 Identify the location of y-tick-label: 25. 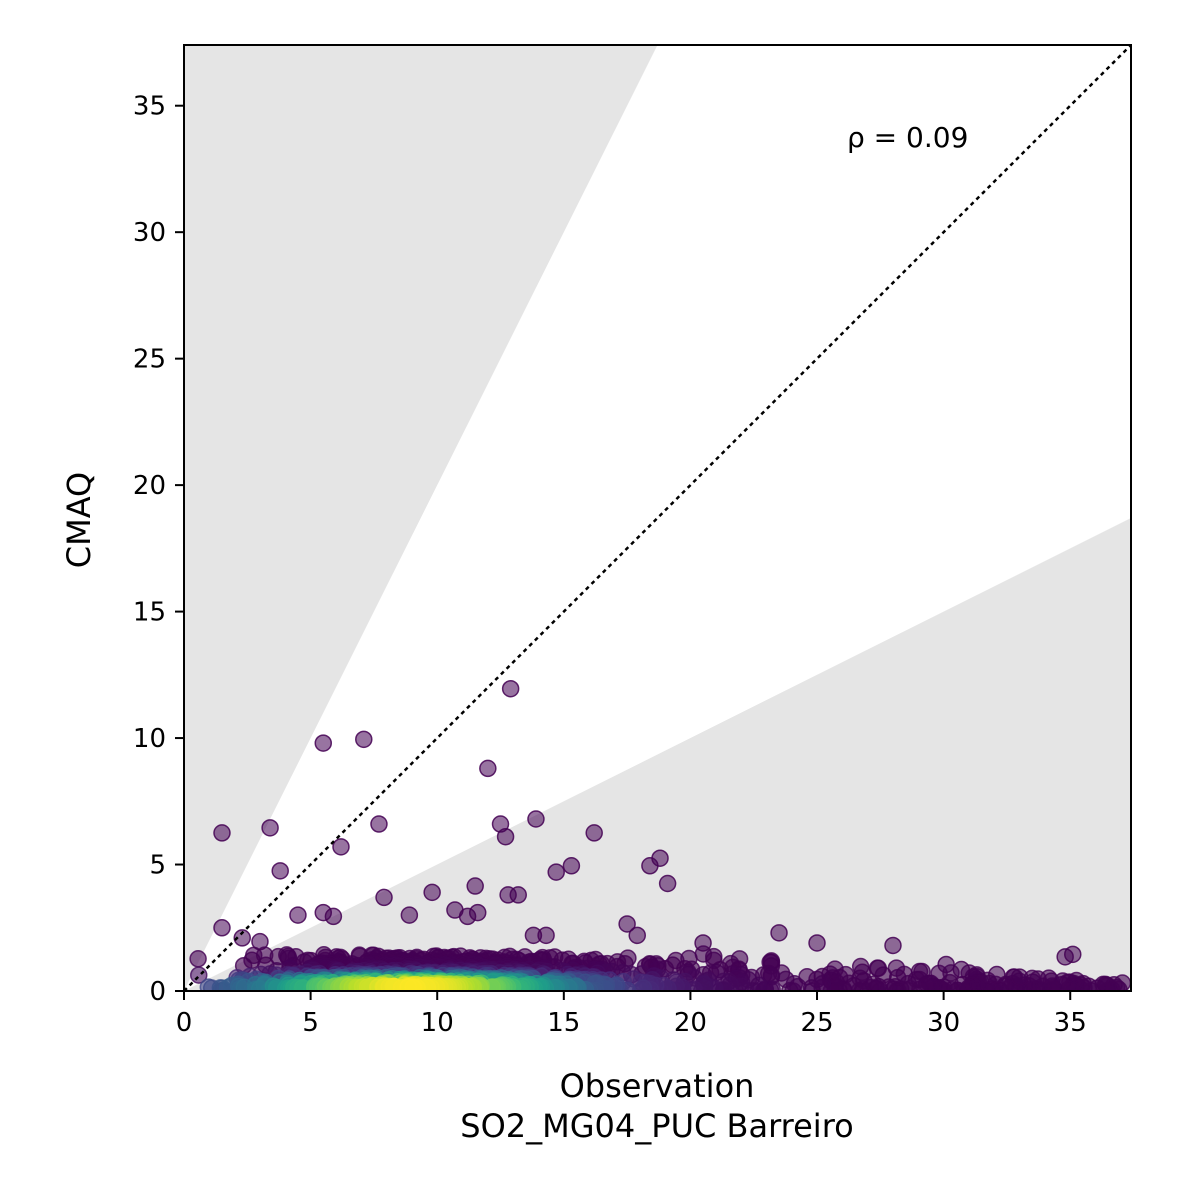
(149, 360).